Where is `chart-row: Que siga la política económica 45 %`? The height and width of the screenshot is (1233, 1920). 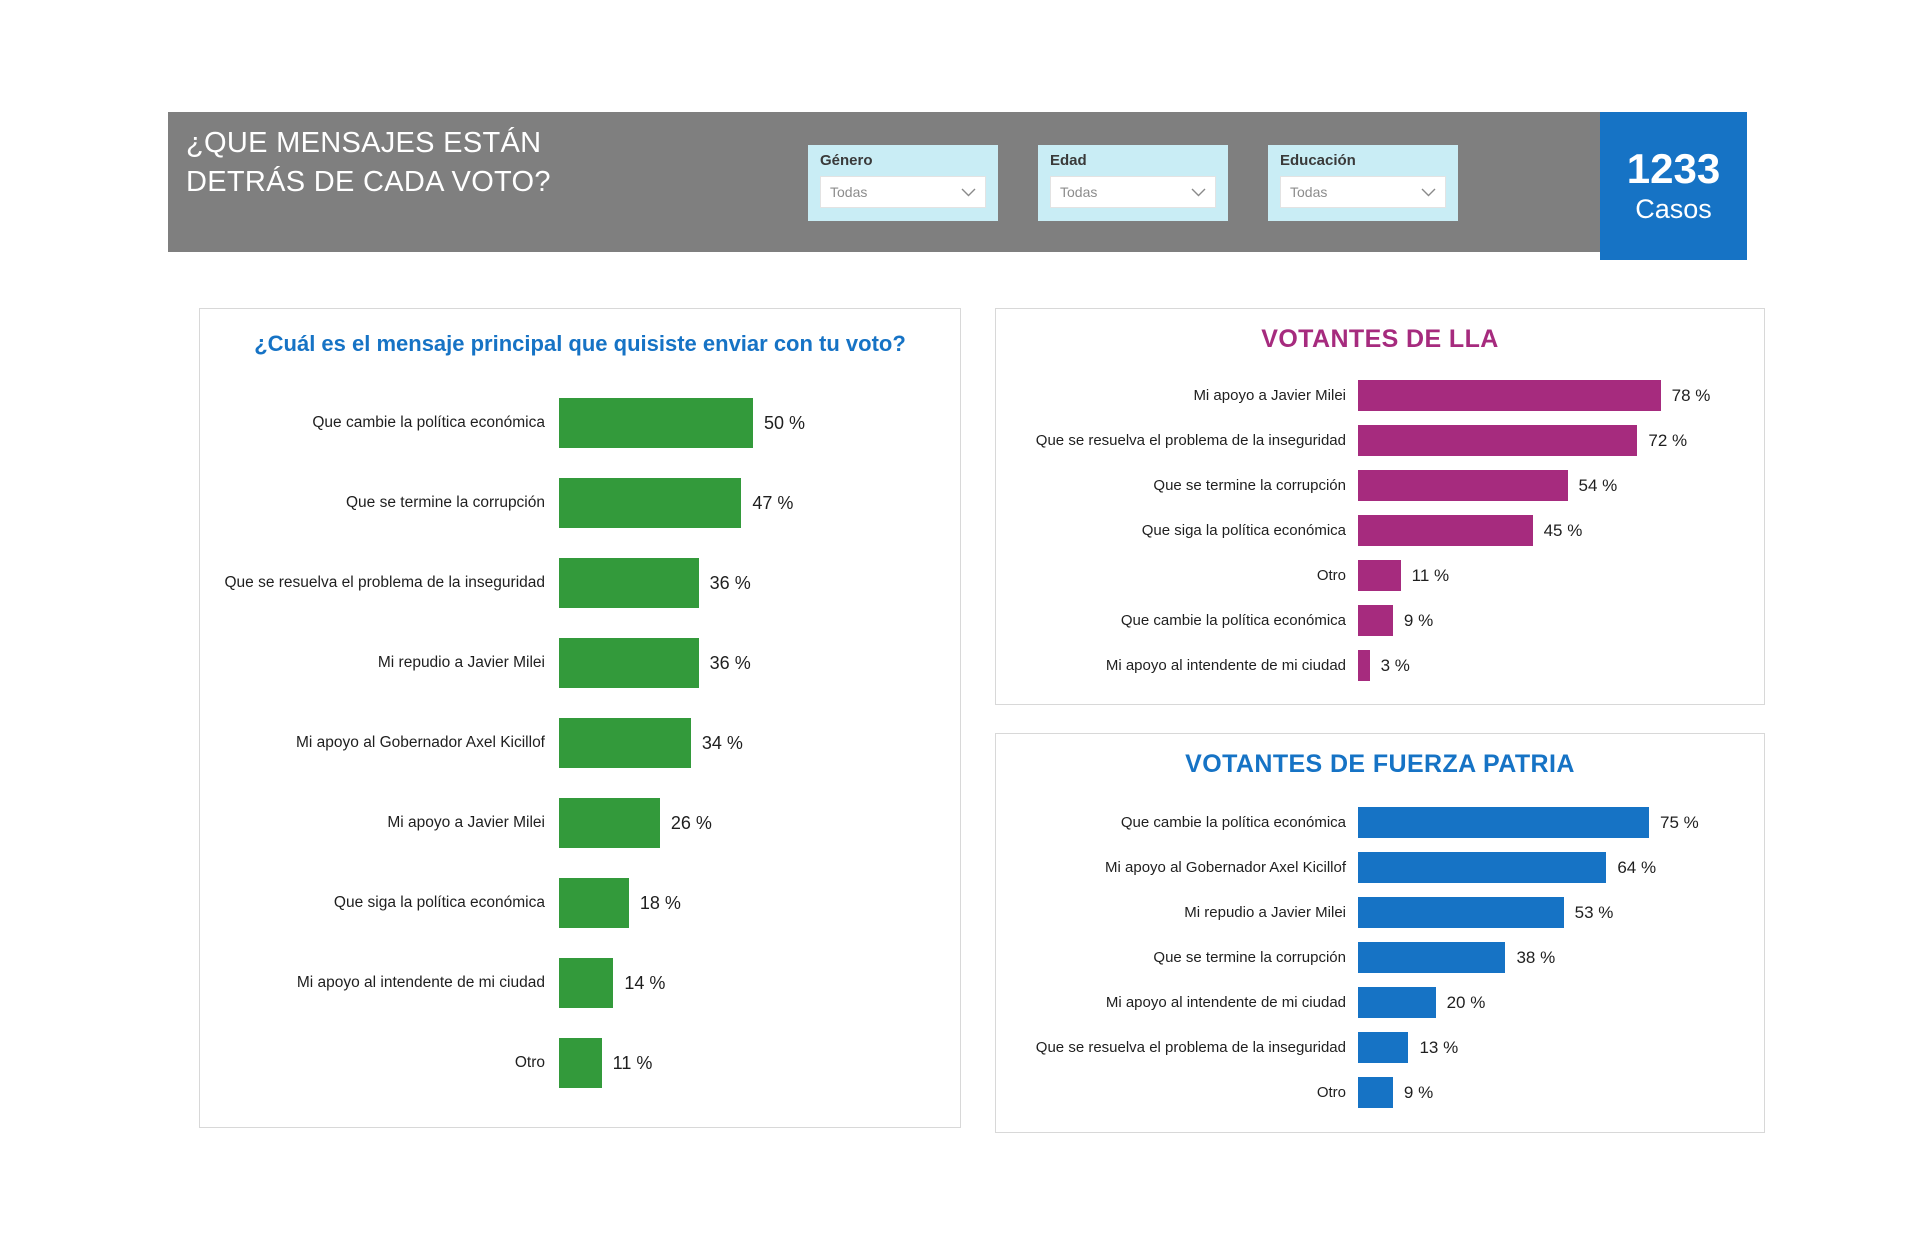 chart-row: Que siga la política económica 45 % is located at coordinates (1380, 530).